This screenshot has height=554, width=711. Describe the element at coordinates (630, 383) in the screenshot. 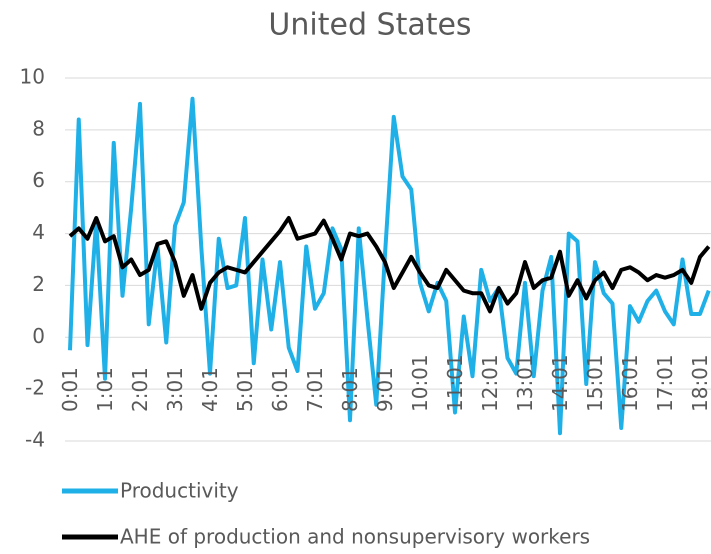

I see `x-tick-label: 16:01` at that location.